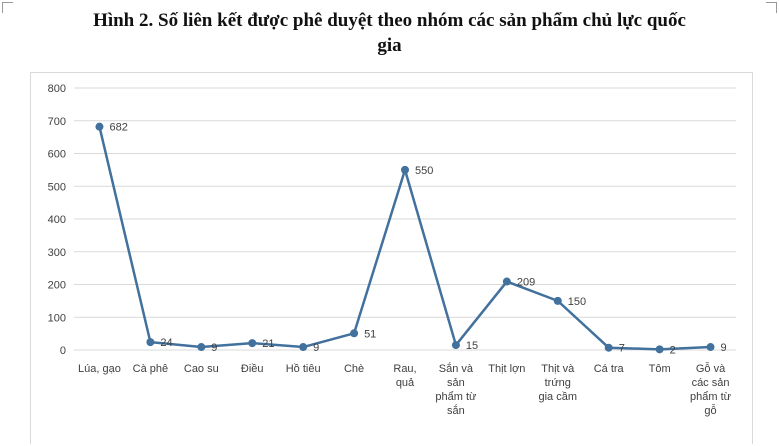 The height and width of the screenshot is (446, 779). What do you see at coordinates (57, 187) in the screenshot?
I see `y-tick-label: 500` at bounding box center [57, 187].